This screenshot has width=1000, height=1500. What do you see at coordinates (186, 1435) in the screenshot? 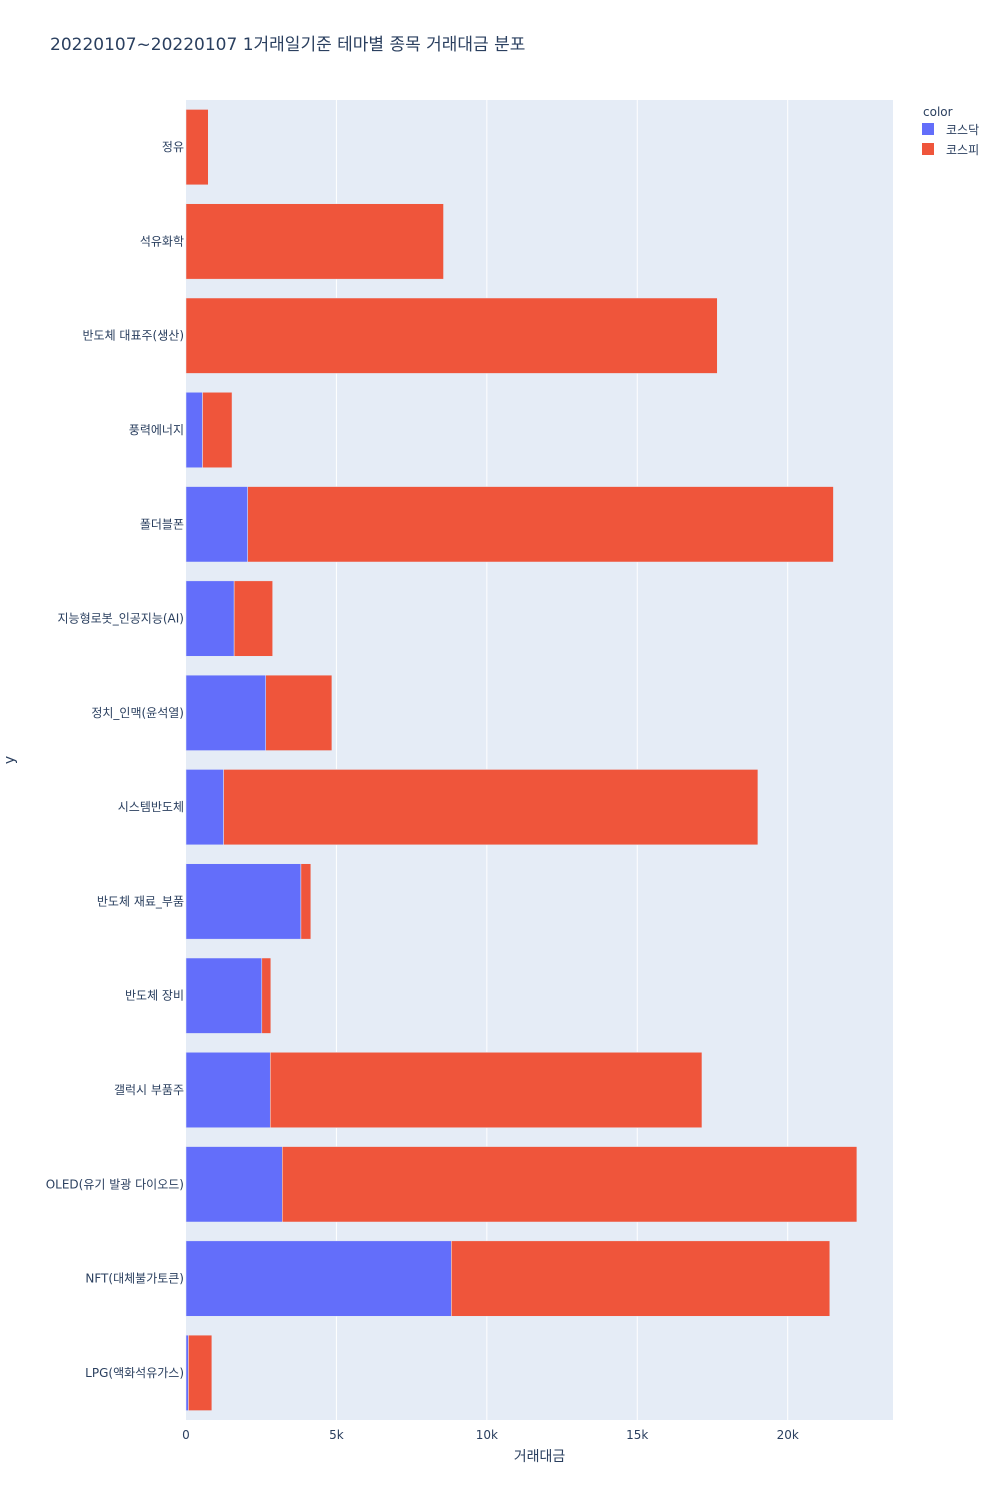
I see `x-tick-label: 0` at bounding box center [186, 1435].